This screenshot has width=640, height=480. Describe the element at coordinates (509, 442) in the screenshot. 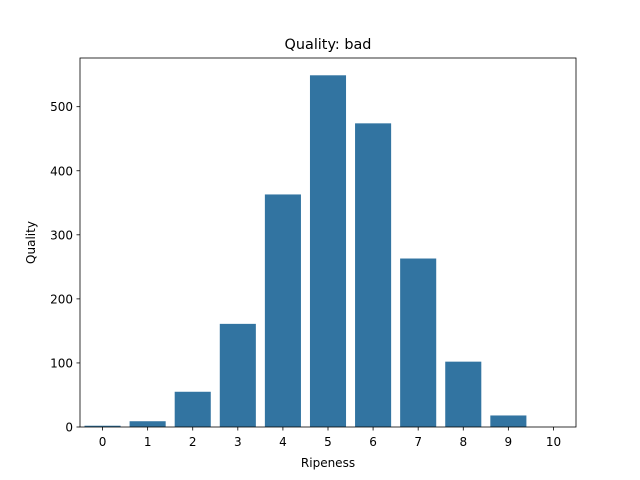

I see `x-tick-label: 9` at that location.